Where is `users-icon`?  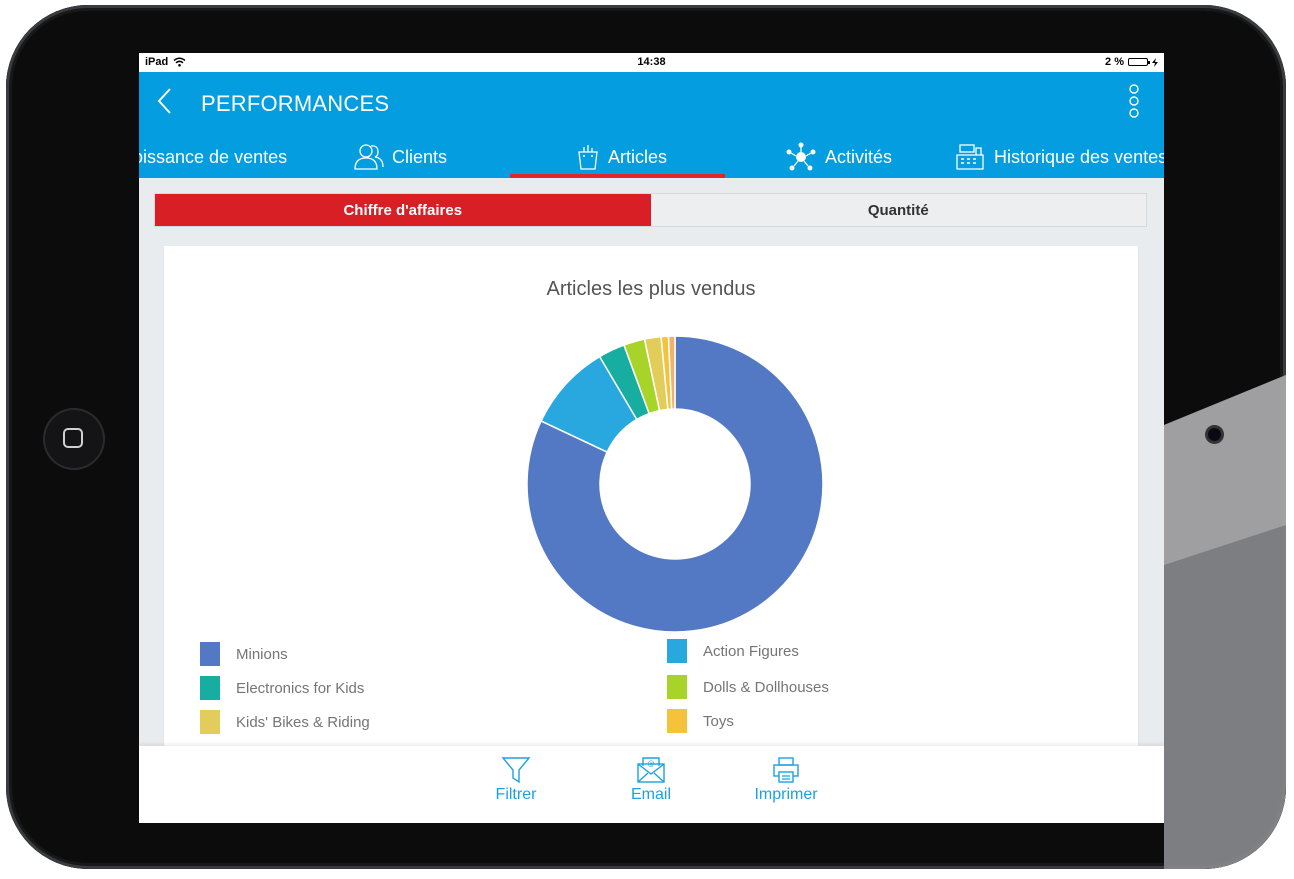 users-icon is located at coordinates (369, 157).